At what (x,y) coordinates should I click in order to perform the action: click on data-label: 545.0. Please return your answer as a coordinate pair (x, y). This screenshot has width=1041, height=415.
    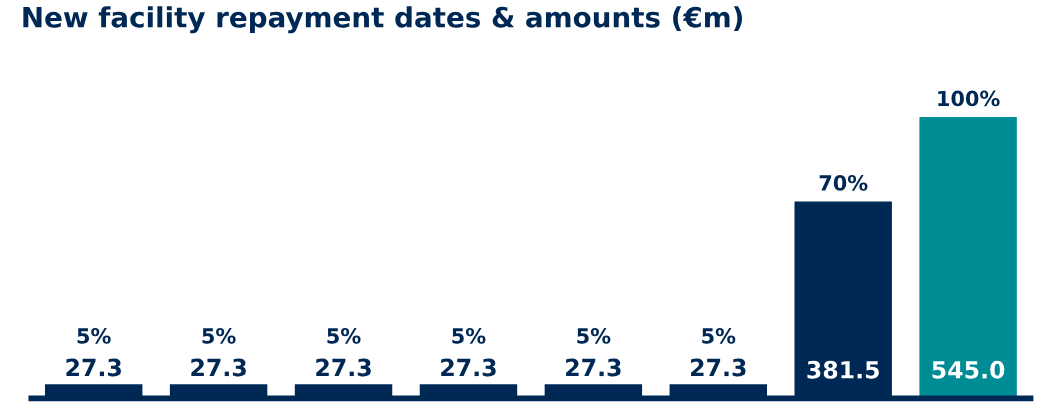
    Looking at the image, I should click on (968, 369).